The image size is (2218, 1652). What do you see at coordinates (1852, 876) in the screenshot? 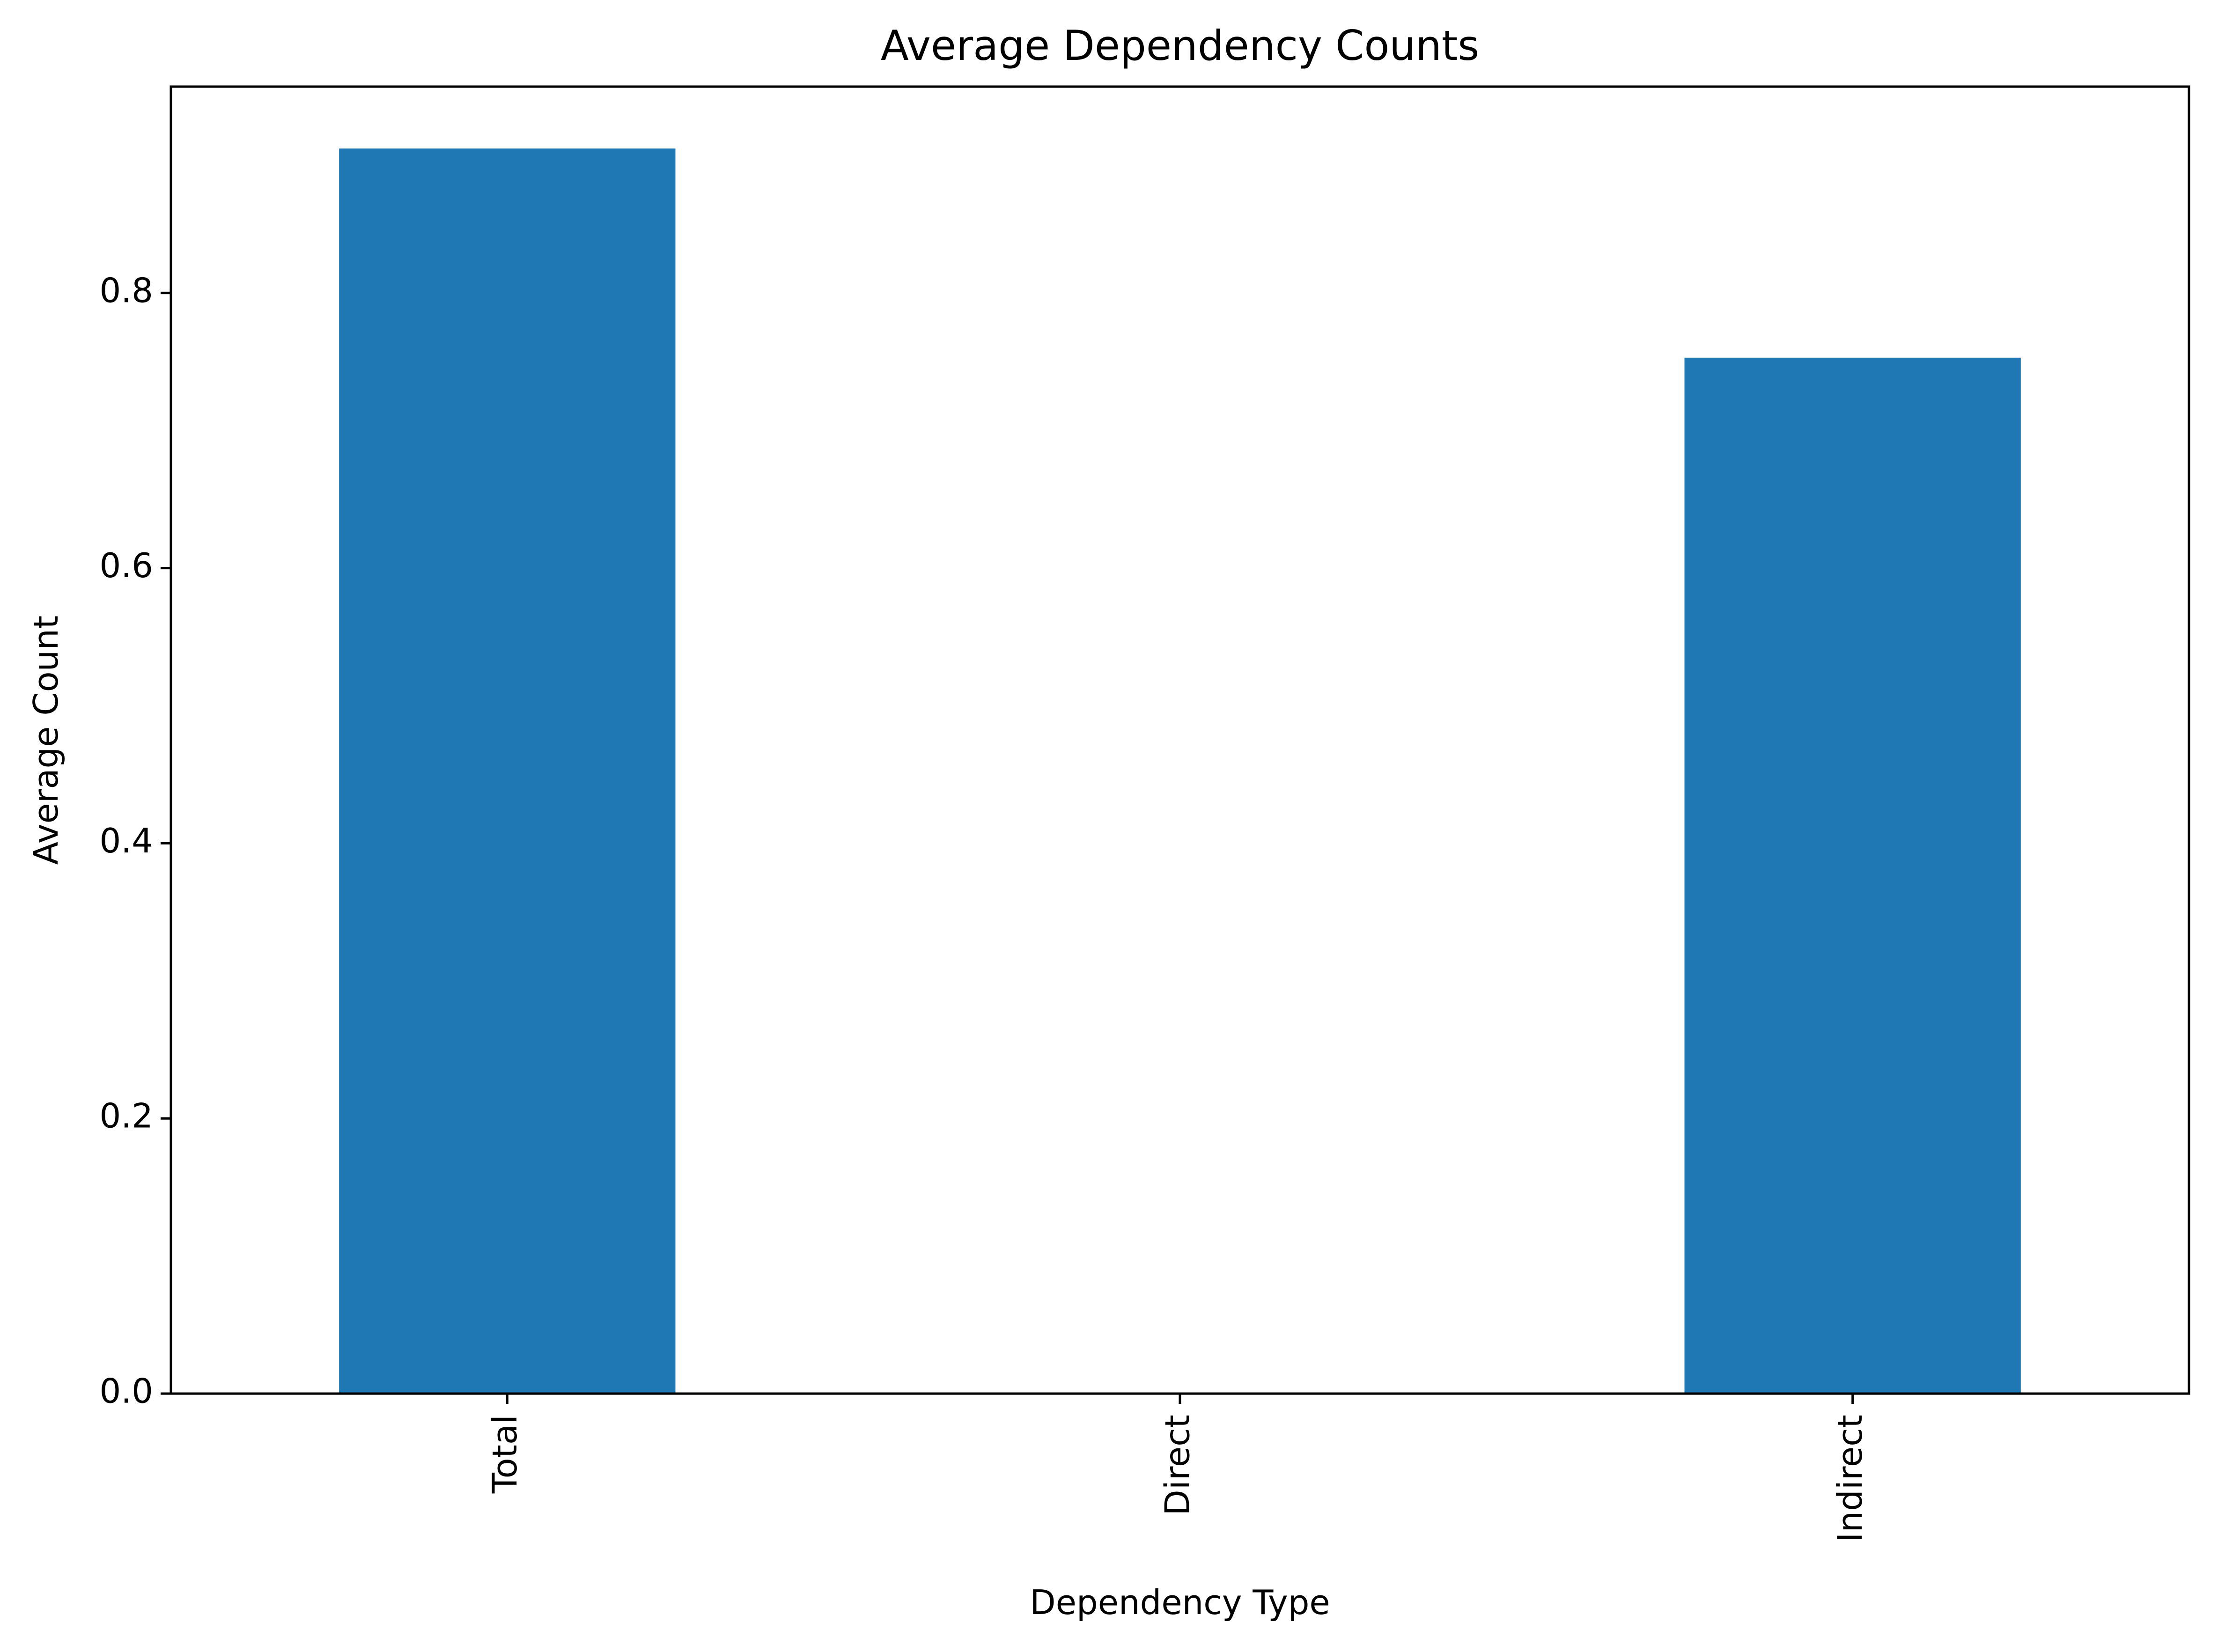
I see `bar-indirect` at bounding box center [1852, 876].